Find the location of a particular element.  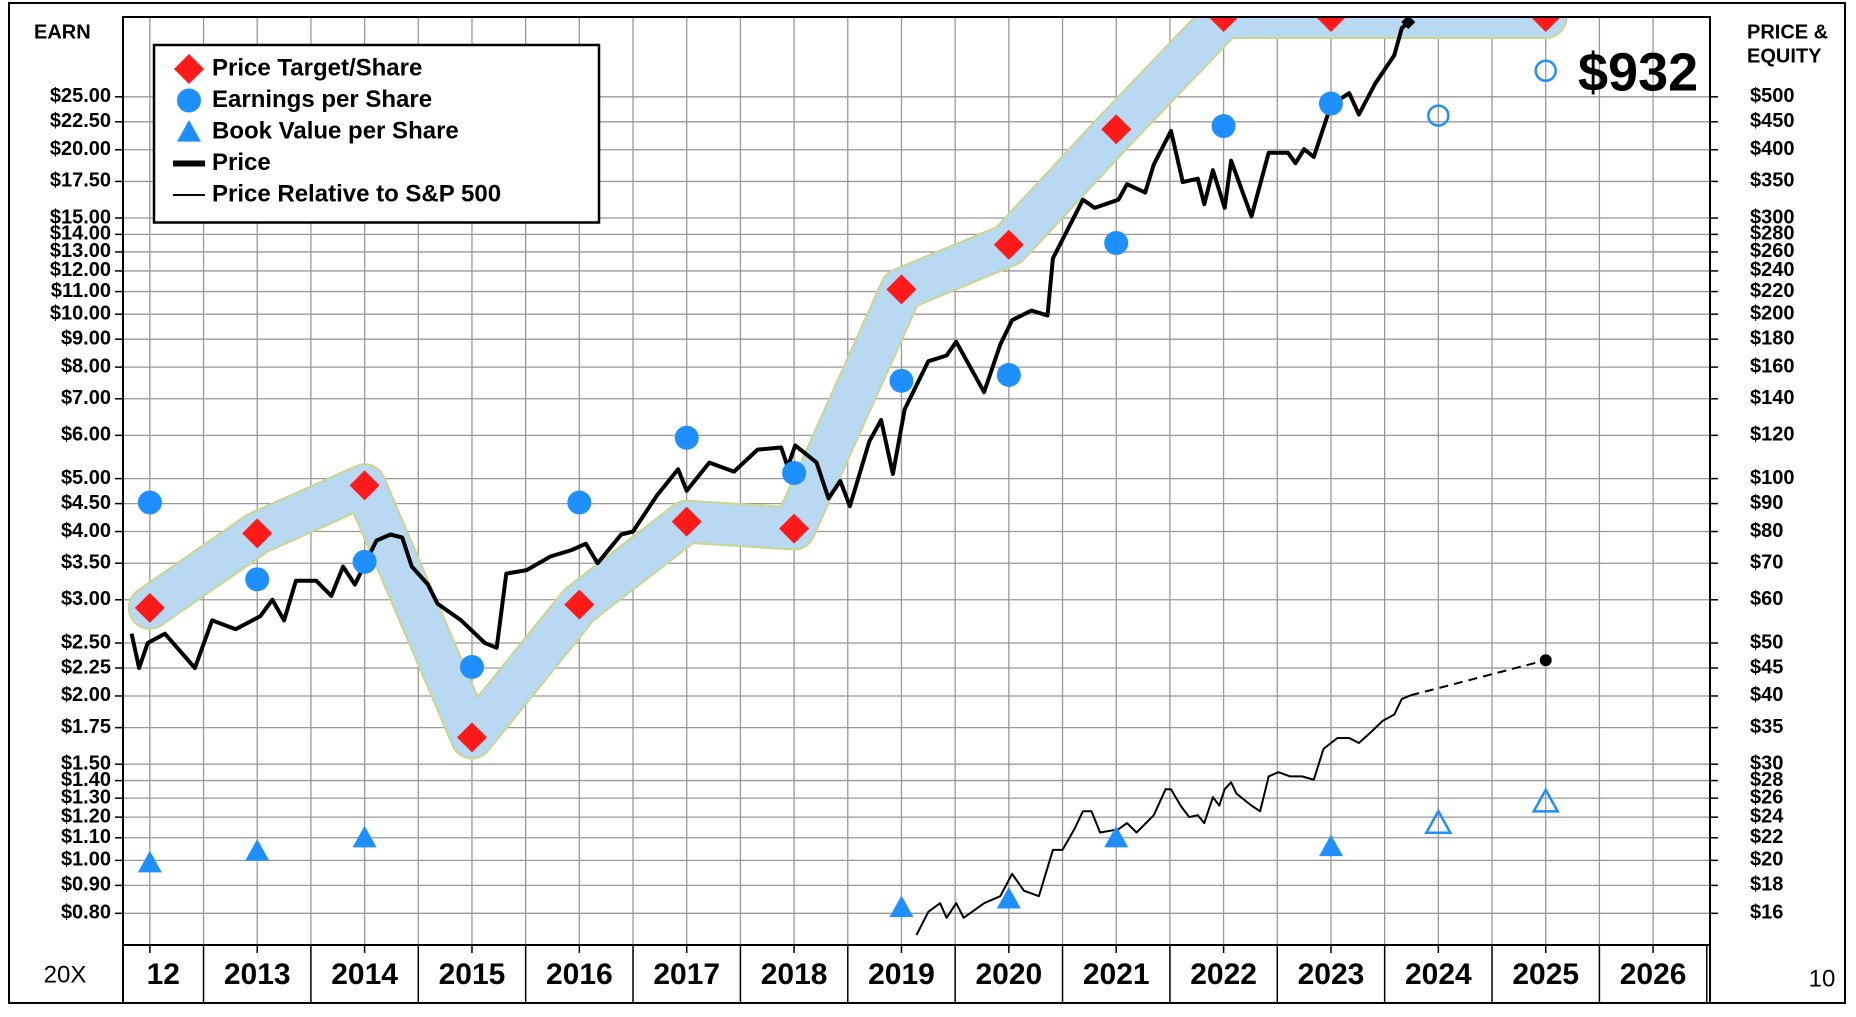

y2-tick-label: $280 is located at coordinates (1772, 234).